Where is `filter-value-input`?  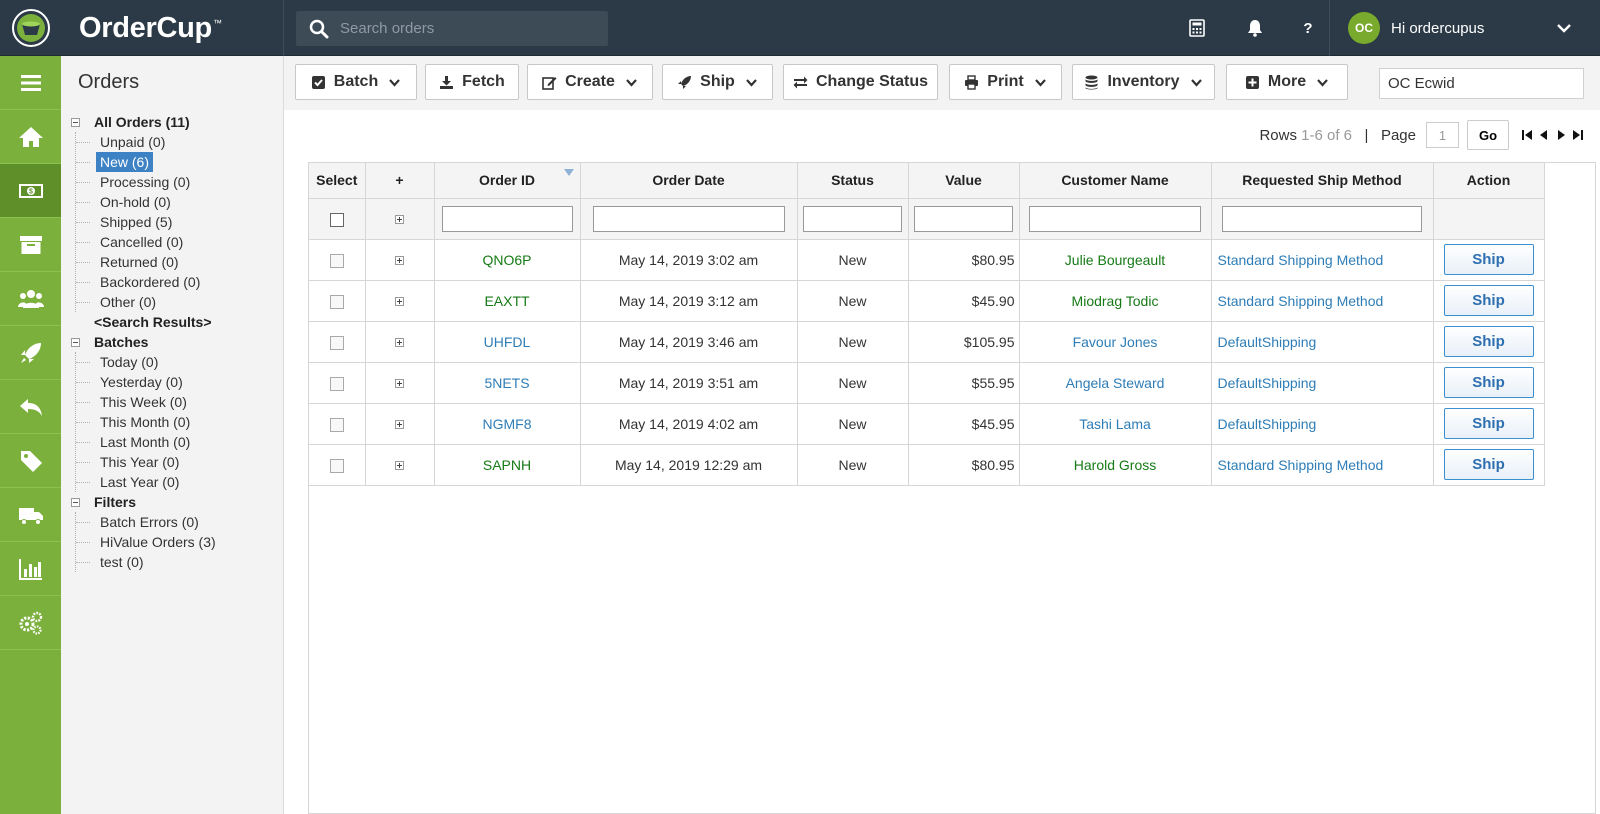
filter-value-input is located at coordinates (963, 218).